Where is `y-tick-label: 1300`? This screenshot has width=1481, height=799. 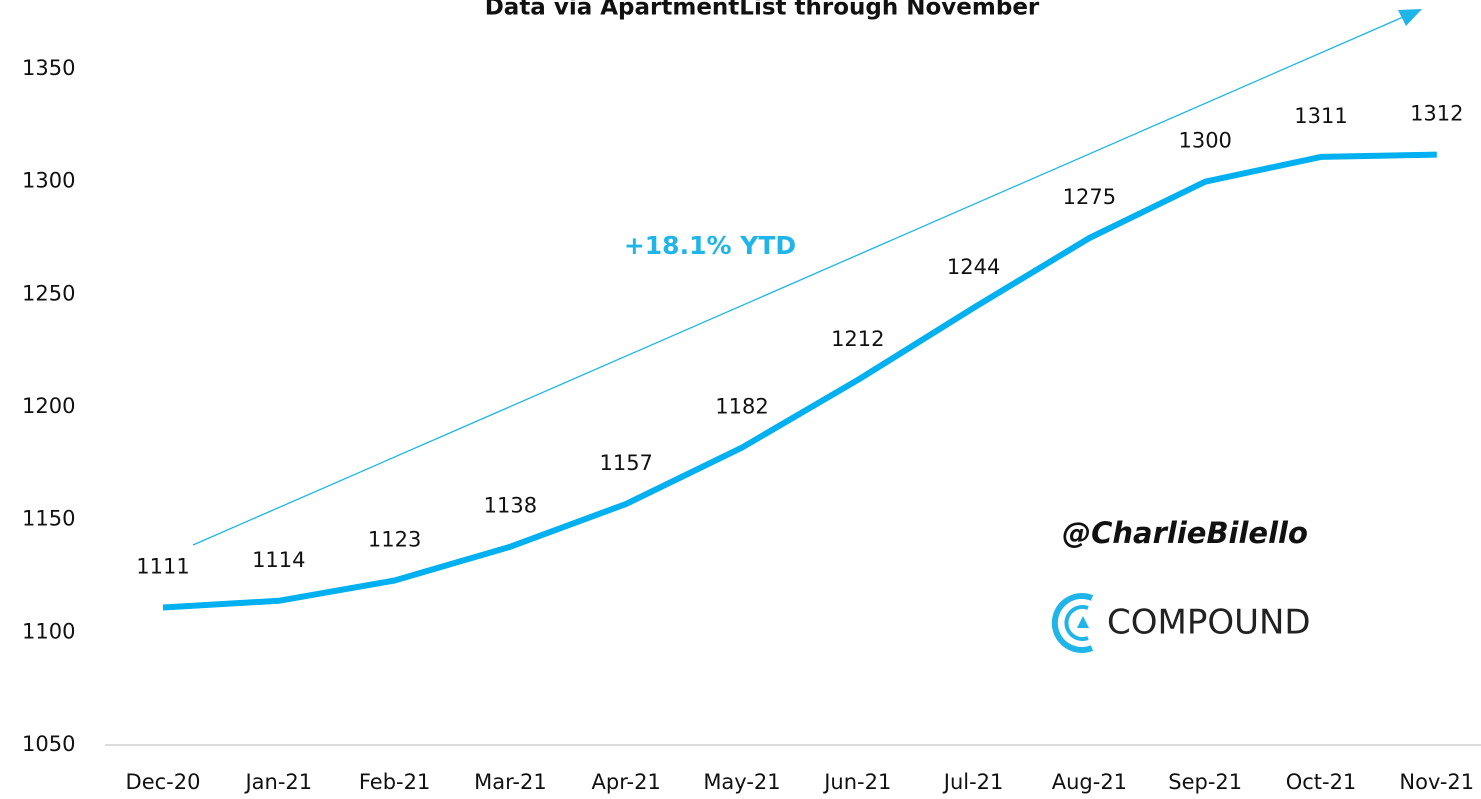
y-tick-label: 1300 is located at coordinates (48, 181).